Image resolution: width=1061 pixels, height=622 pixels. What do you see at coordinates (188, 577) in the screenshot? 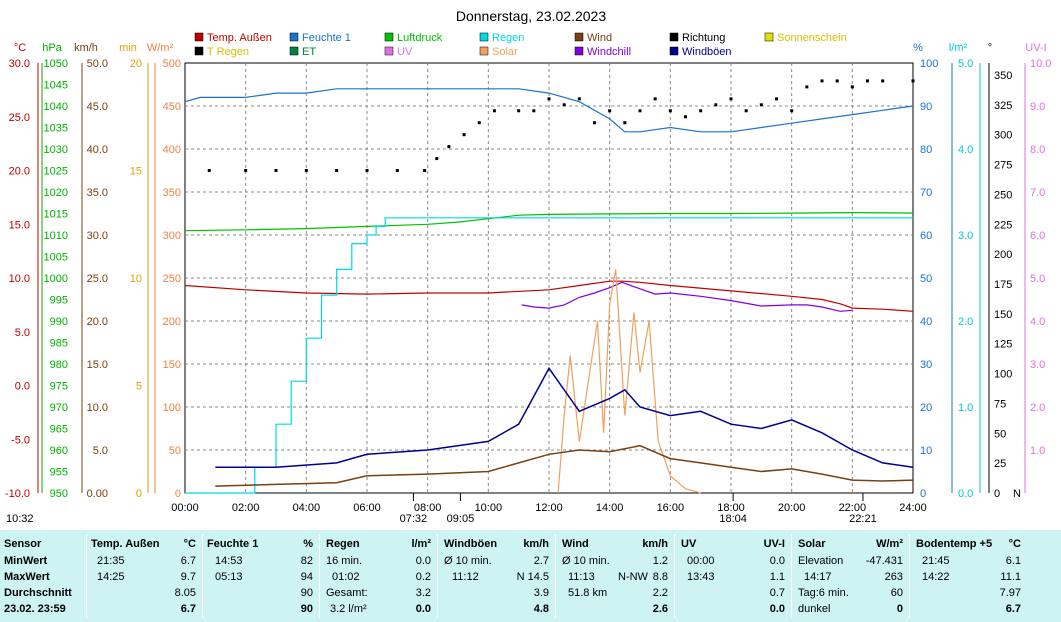
I see `max-value: 9.7` at bounding box center [188, 577].